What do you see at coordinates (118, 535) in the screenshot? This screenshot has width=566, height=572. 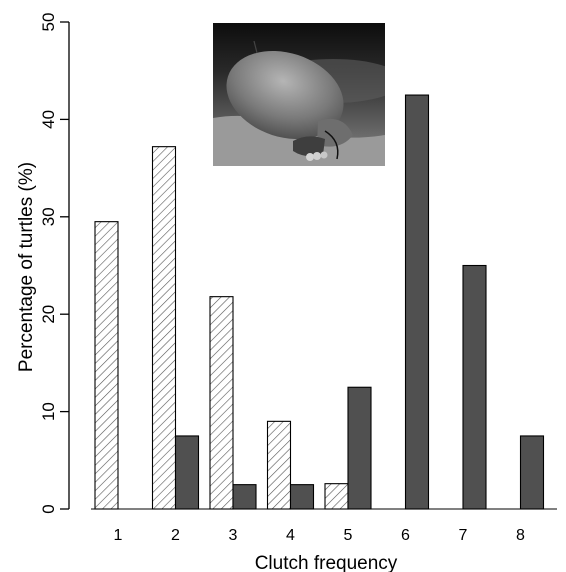 I see `x-tick-label-1: 1` at bounding box center [118, 535].